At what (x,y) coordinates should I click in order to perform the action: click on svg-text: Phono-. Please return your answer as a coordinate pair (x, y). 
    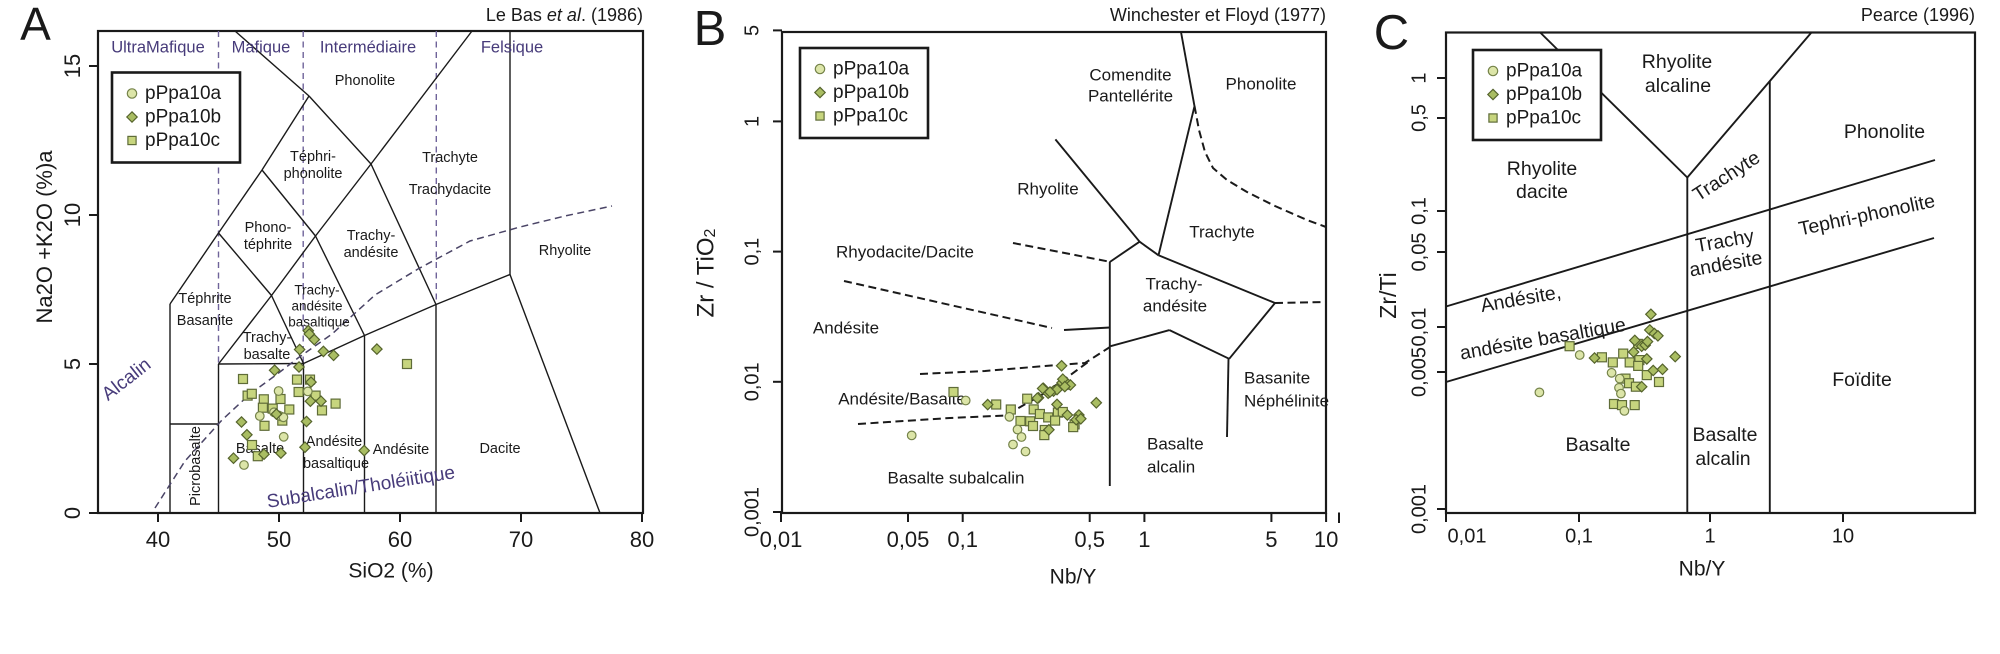
    Looking at the image, I should click on (268, 228).